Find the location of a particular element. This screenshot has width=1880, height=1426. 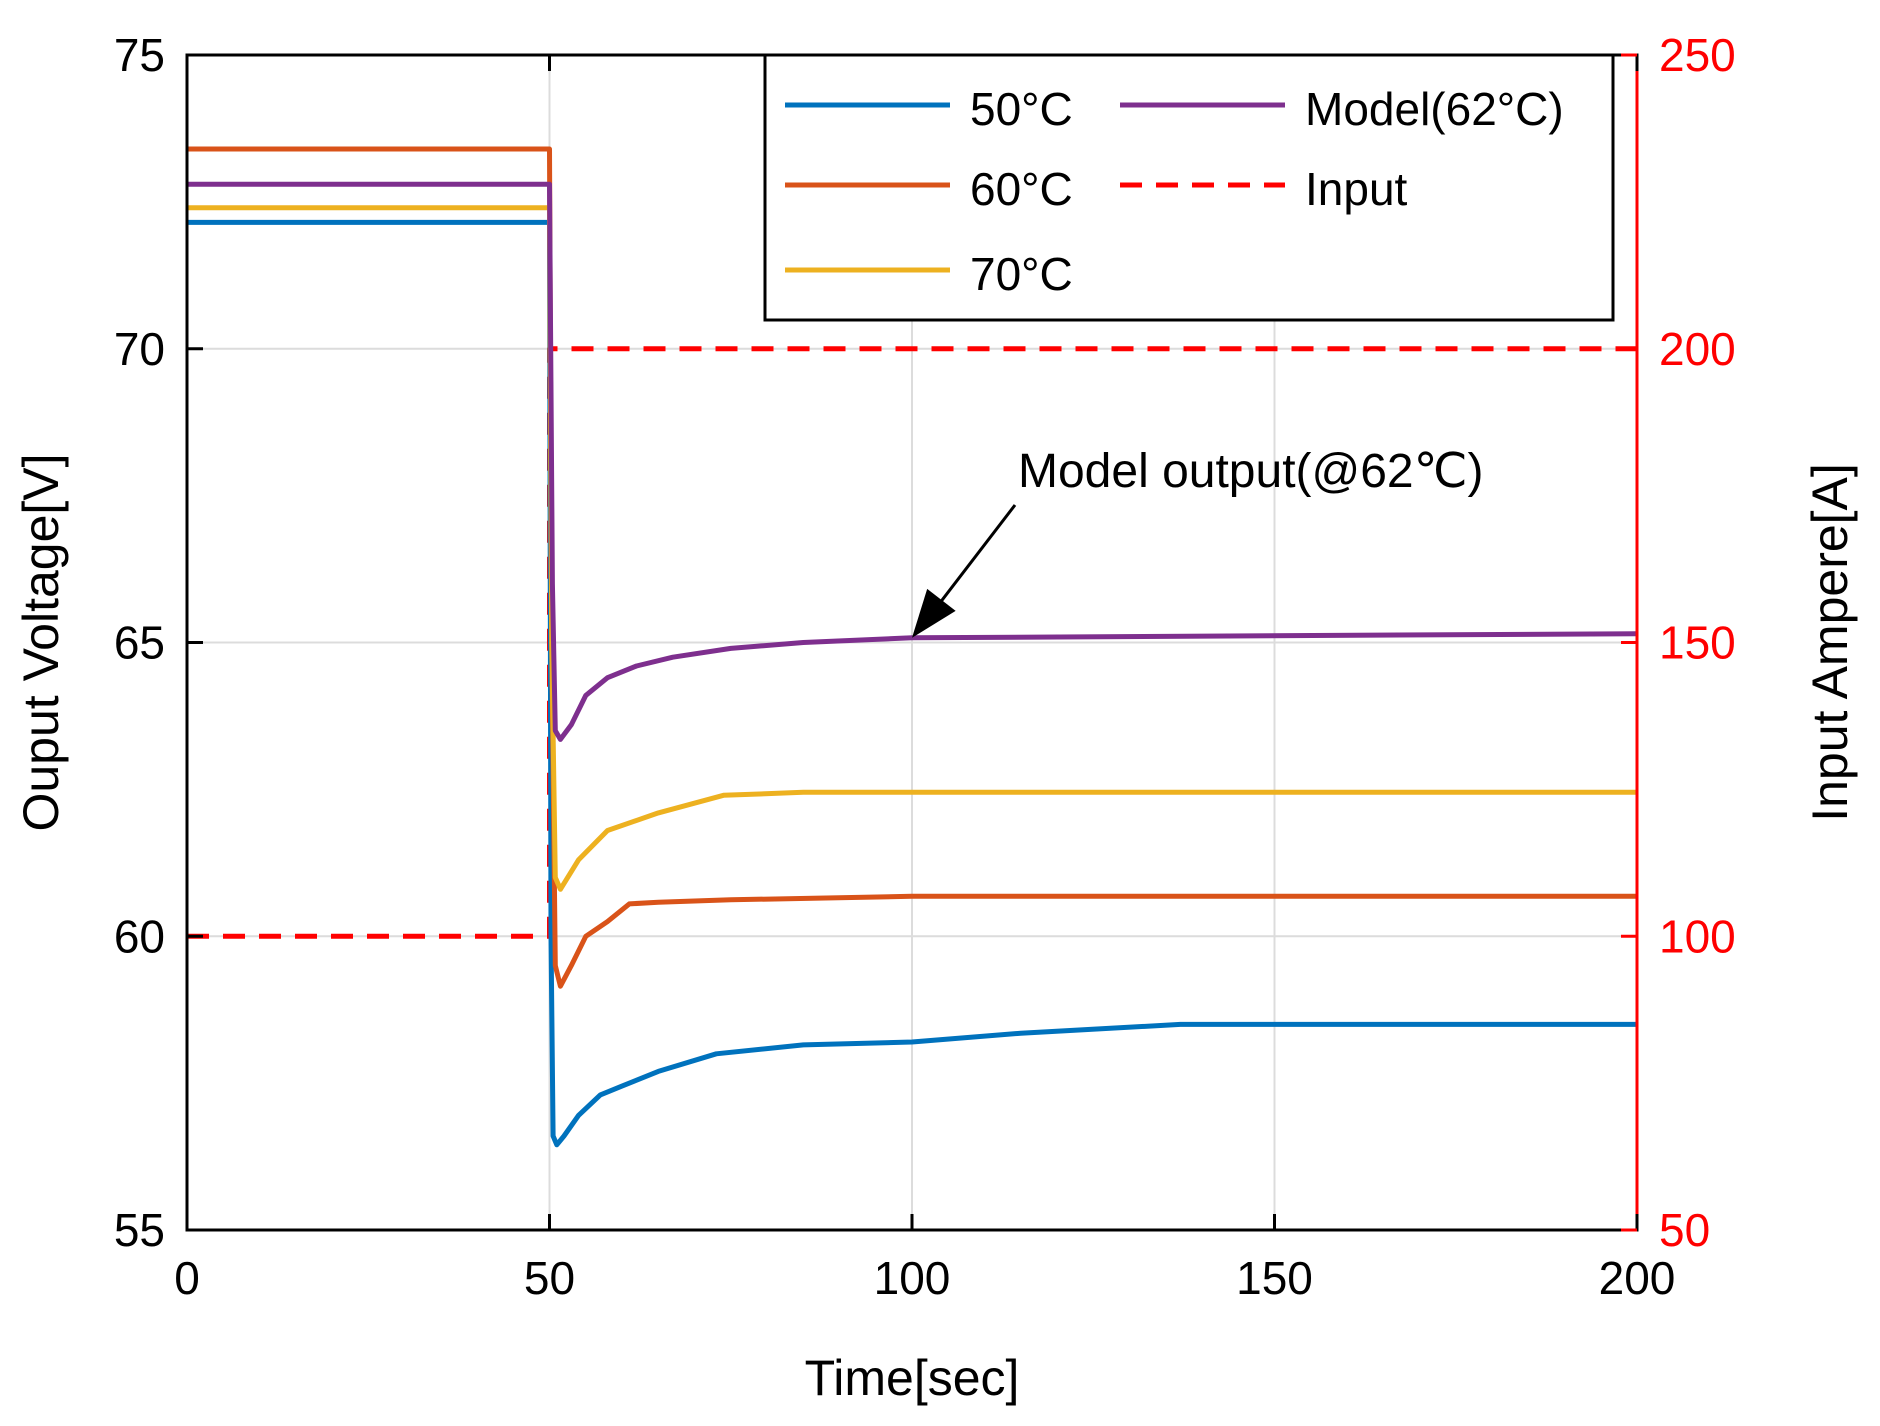

y-axis-right-label: Input Ampere[A] is located at coordinates (1830, 642).